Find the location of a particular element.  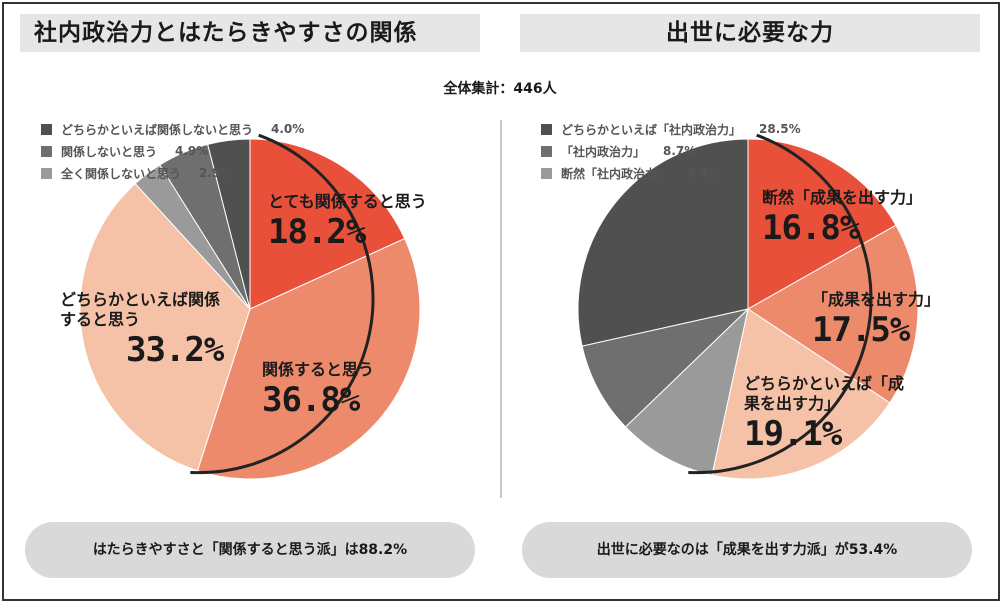

legend-value: 2.9% is located at coordinates (216, 173).